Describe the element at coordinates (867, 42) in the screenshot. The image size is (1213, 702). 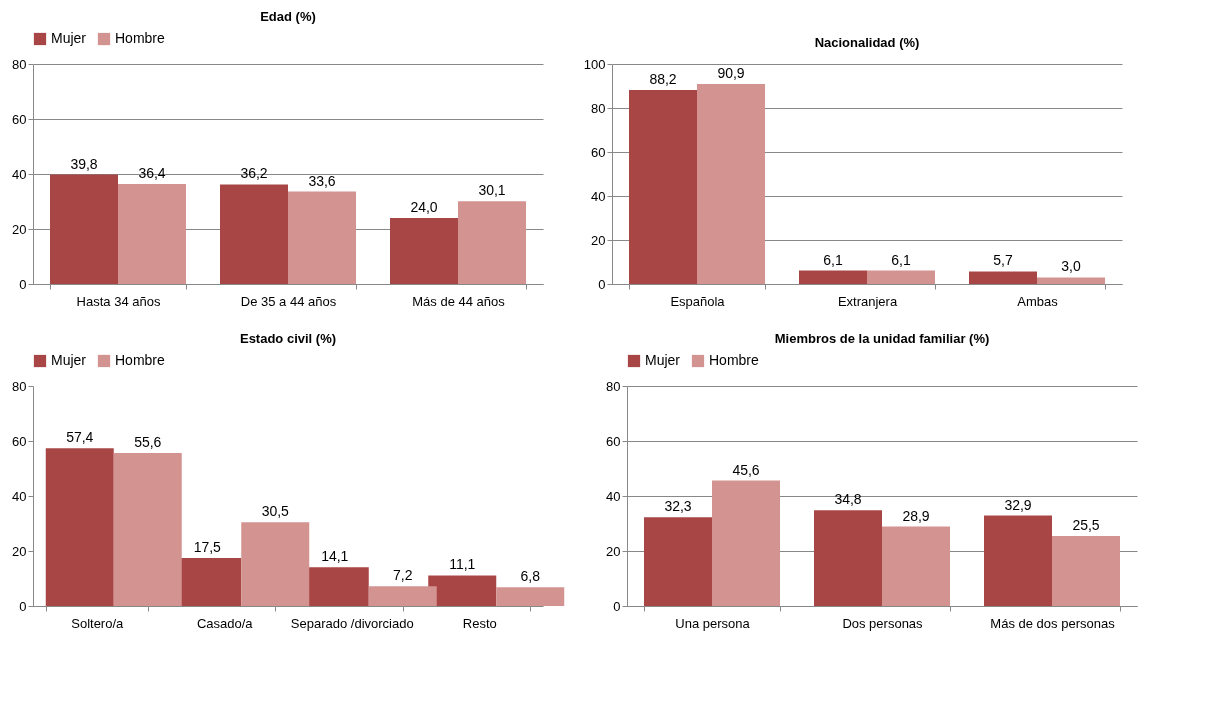
I see `chart-title: Nacionalidad (%)` at that location.